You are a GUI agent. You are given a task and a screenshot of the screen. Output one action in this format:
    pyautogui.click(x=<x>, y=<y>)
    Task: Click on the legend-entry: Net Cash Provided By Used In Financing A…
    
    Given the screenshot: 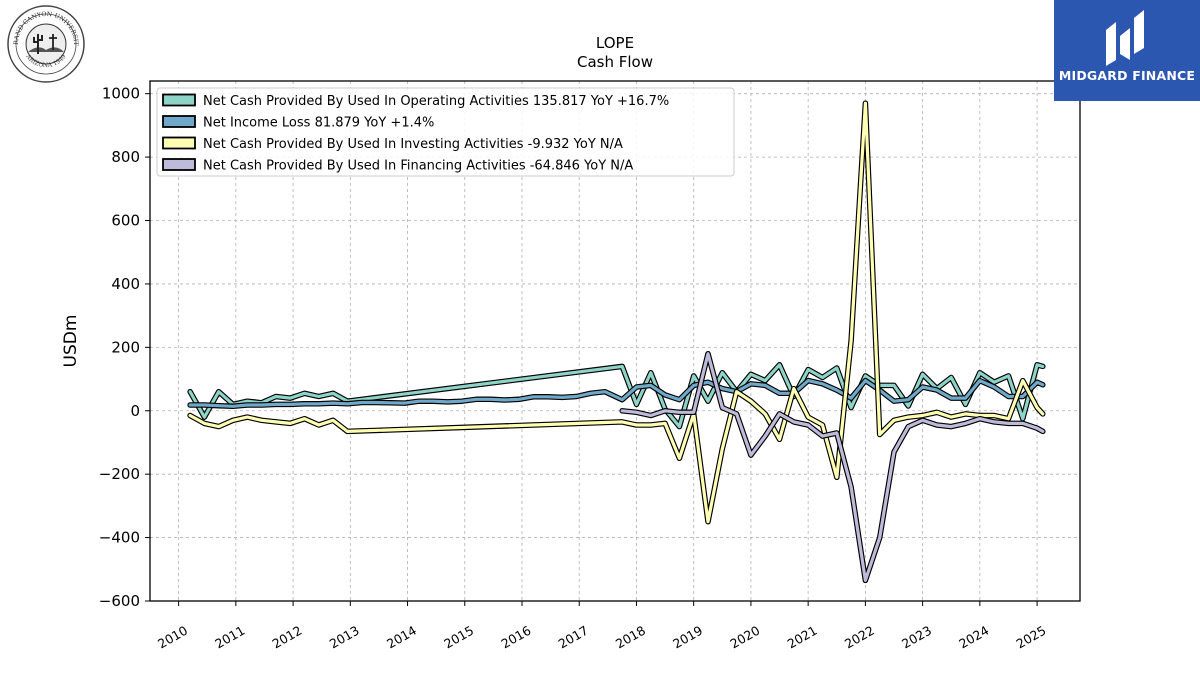 What is the action you would take?
    pyautogui.click(x=418, y=166)
    